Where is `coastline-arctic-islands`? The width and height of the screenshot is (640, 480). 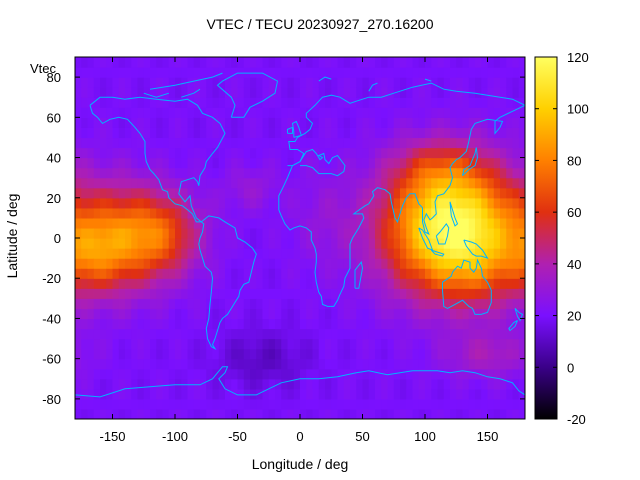
coastline-arctic-islands is located at coordinates (287, 85).